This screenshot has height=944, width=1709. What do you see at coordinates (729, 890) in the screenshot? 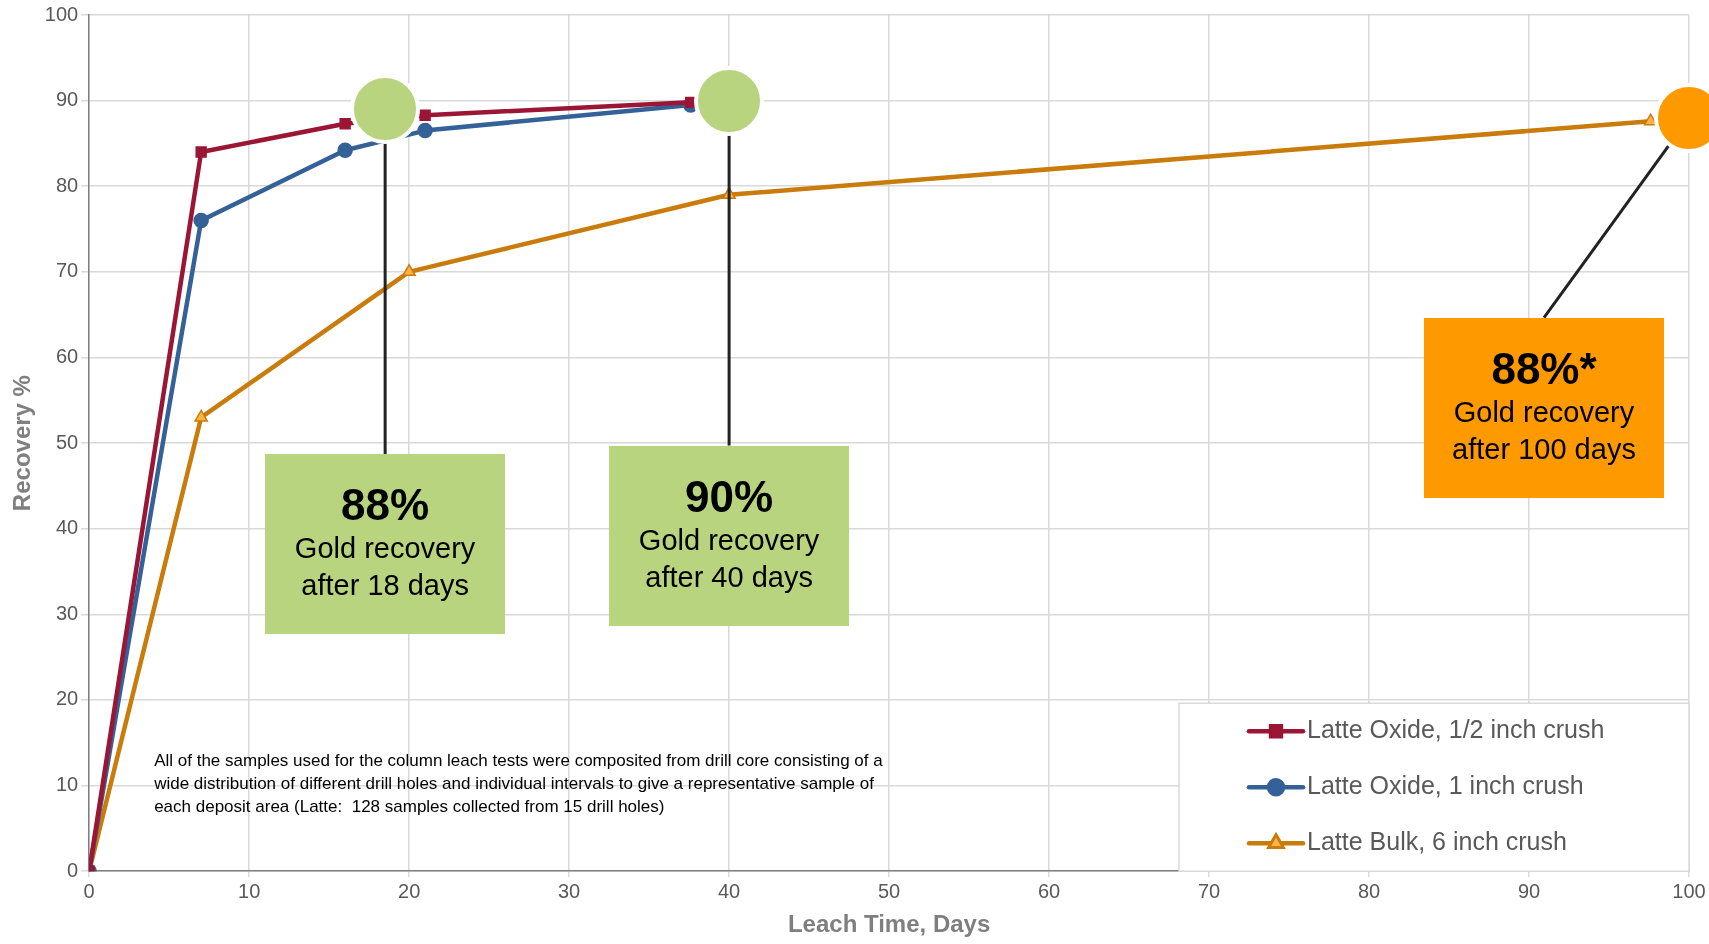
I see `x-tick-label: 40` at bounding box center [729, 890].